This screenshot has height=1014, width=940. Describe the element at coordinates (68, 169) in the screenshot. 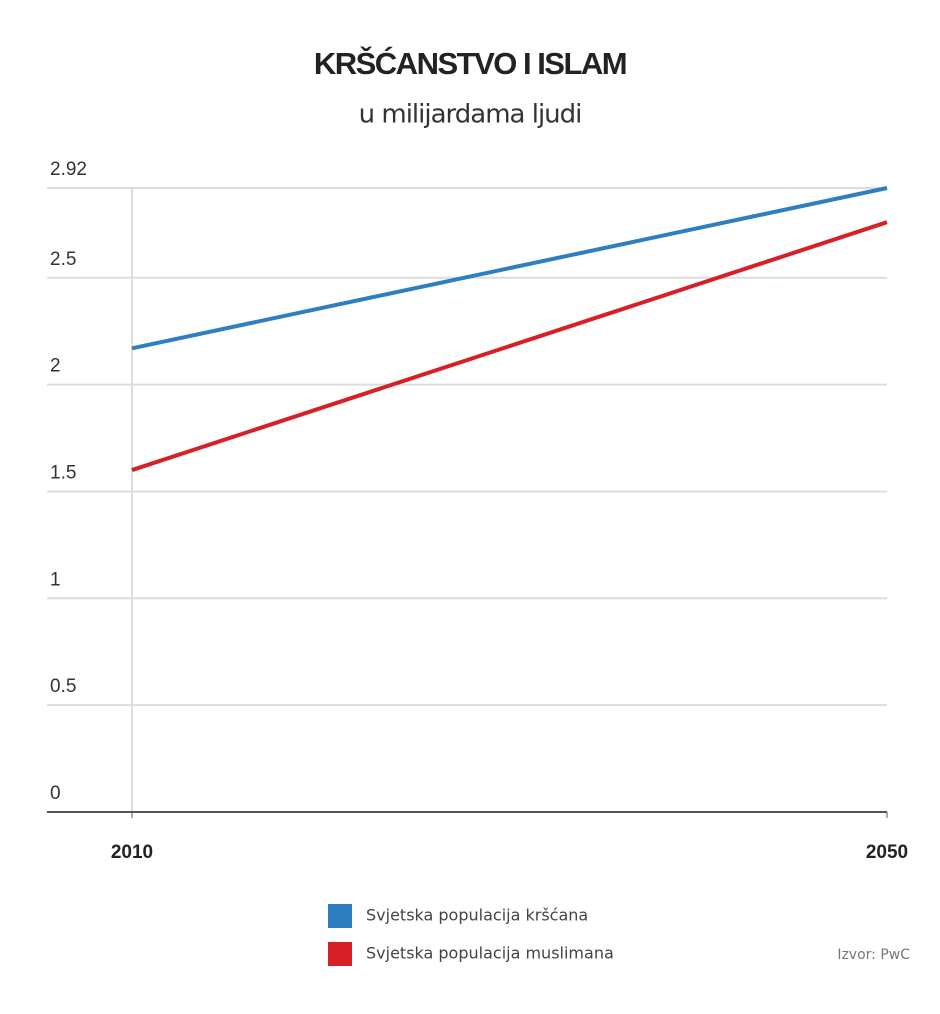

I see `y-tick-label: 2.92` at that location.